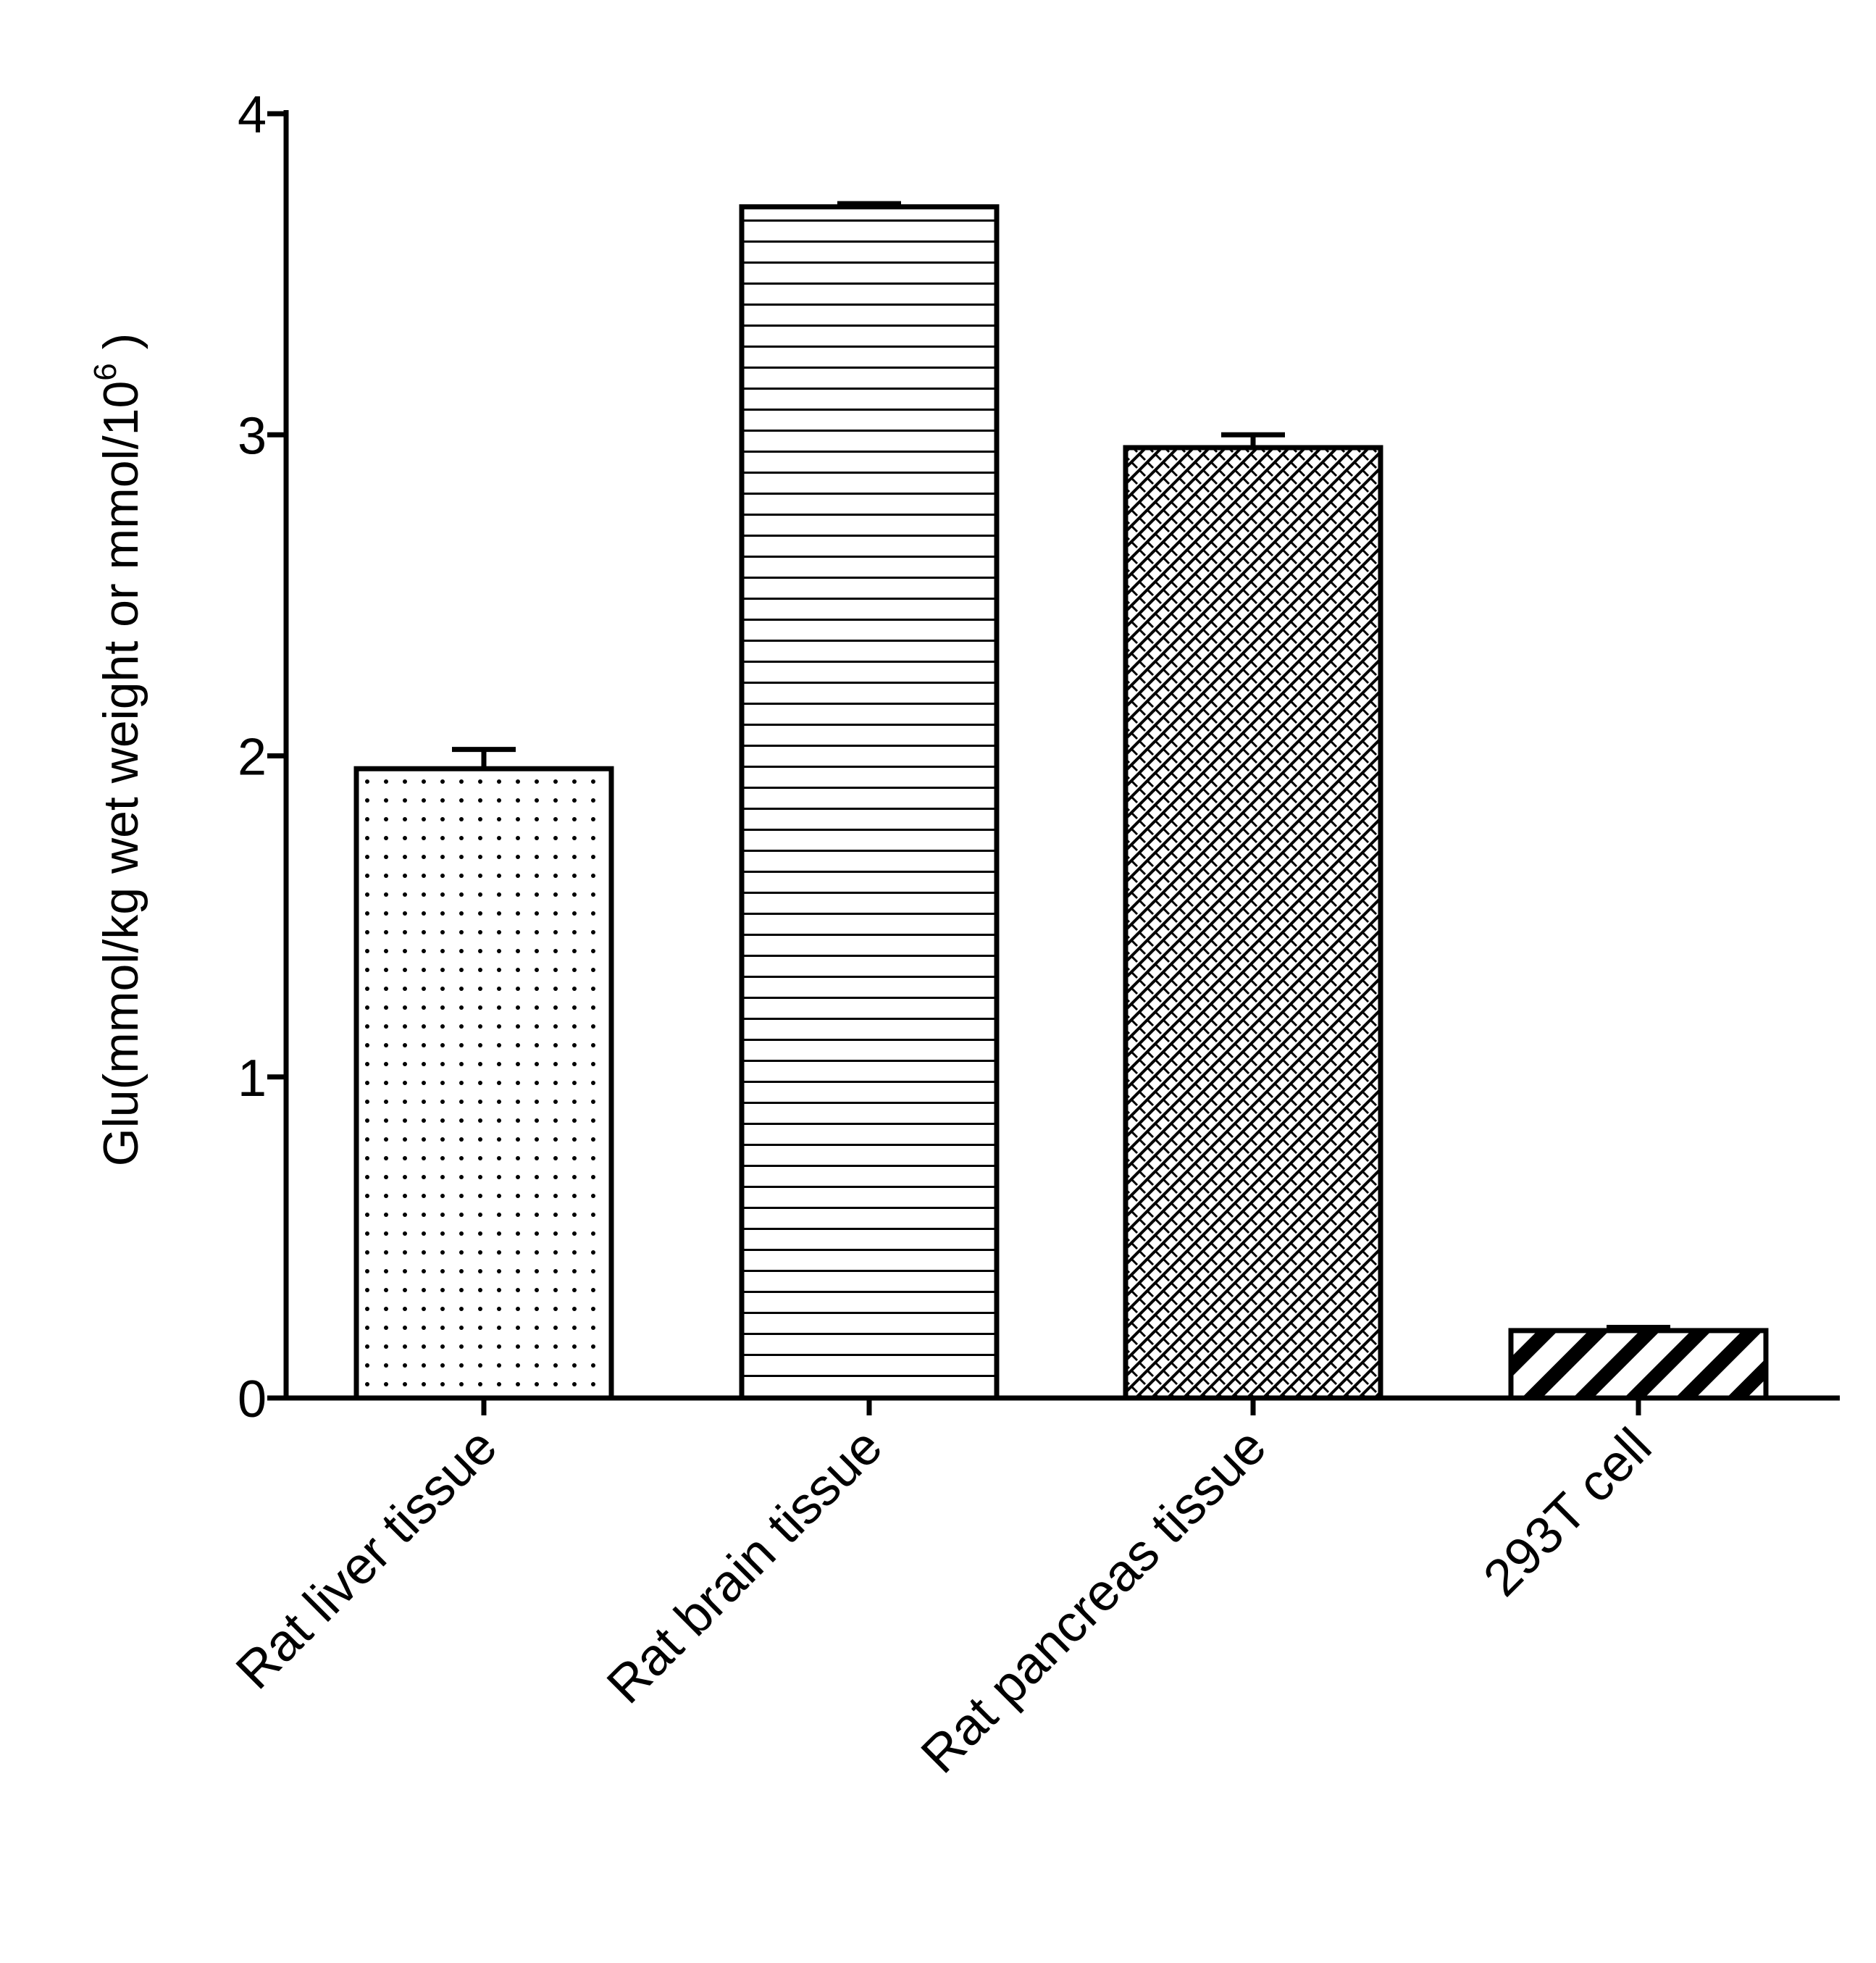  Describe the element at coordinates (367, 1559) in the screenshot. I see `x-category-label: Rat liver tissue` at that location.